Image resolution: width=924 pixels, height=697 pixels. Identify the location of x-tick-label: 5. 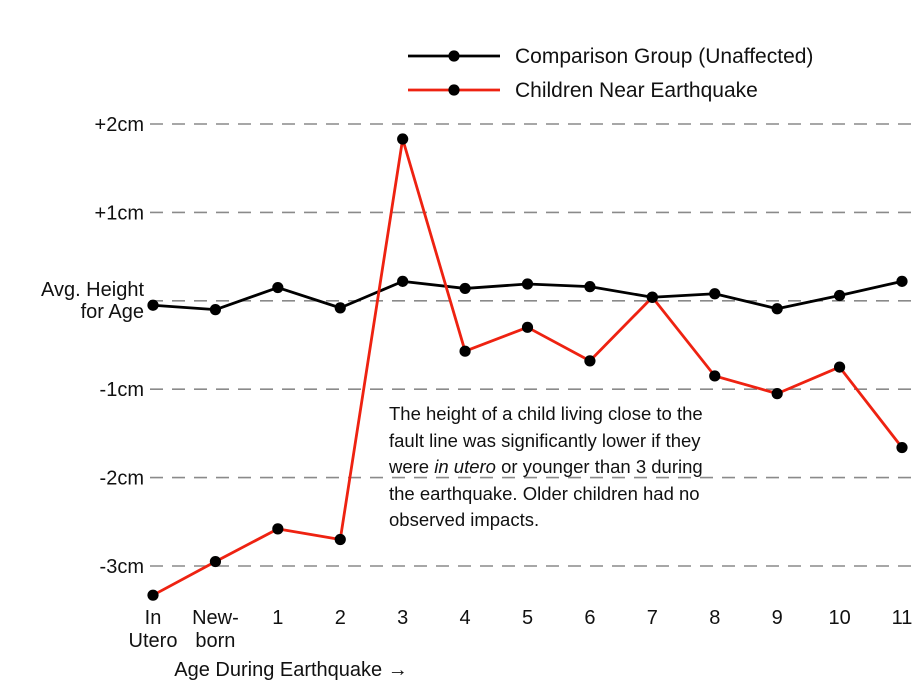
(527, 618).